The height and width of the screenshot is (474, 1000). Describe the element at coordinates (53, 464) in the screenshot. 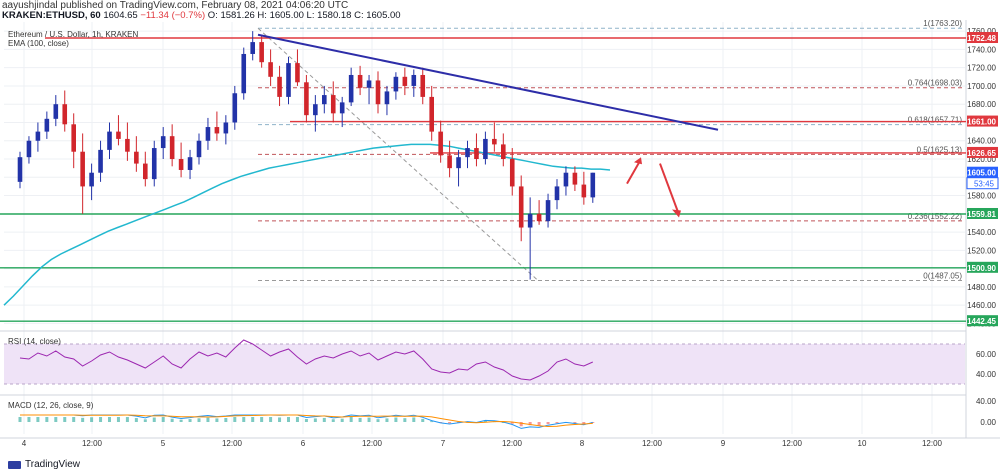

I see `brand-name: TradingView` at that location.